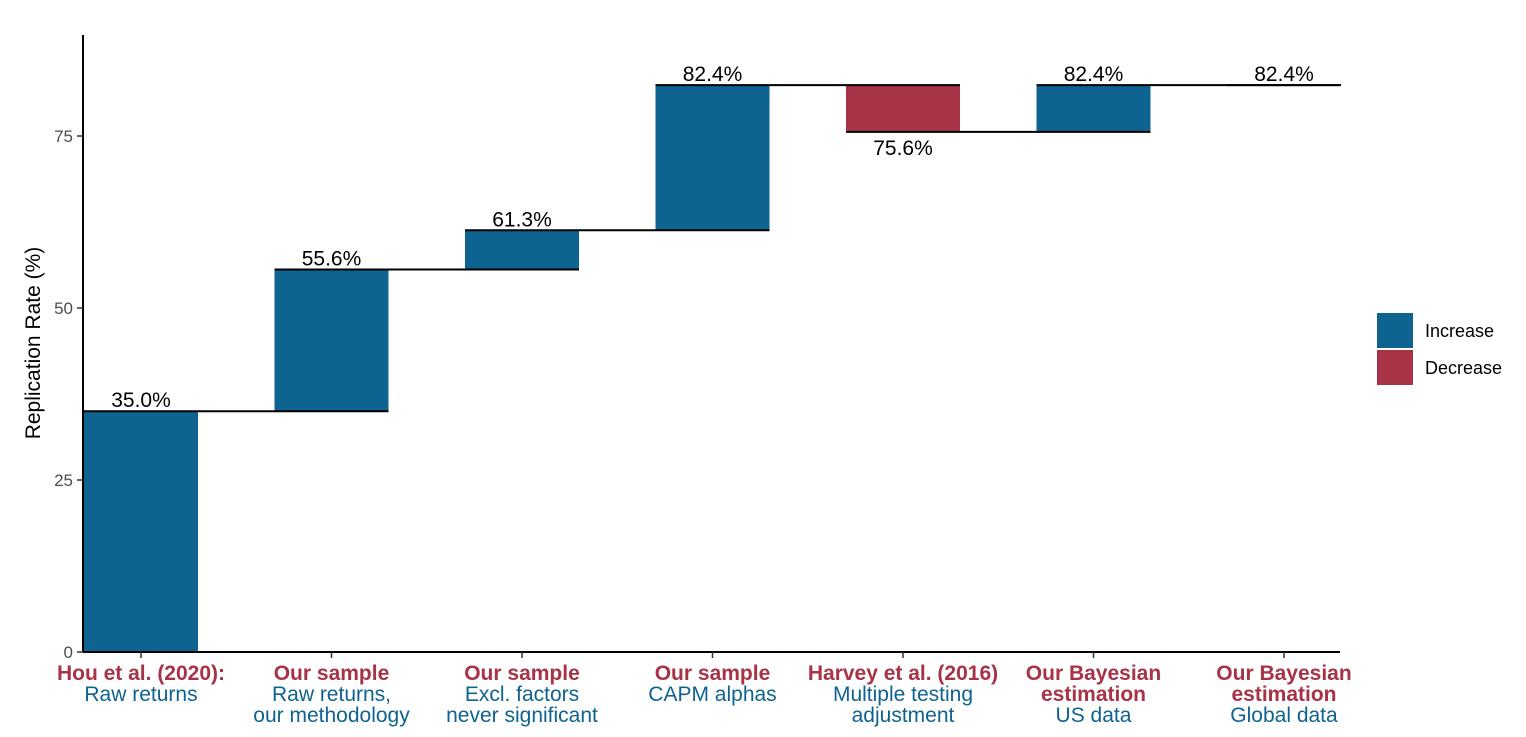  What do you see at coordinates (903, 715) in the screenshot?
I see `x-category-detail: adjustment` at bounding box center [903, 715].